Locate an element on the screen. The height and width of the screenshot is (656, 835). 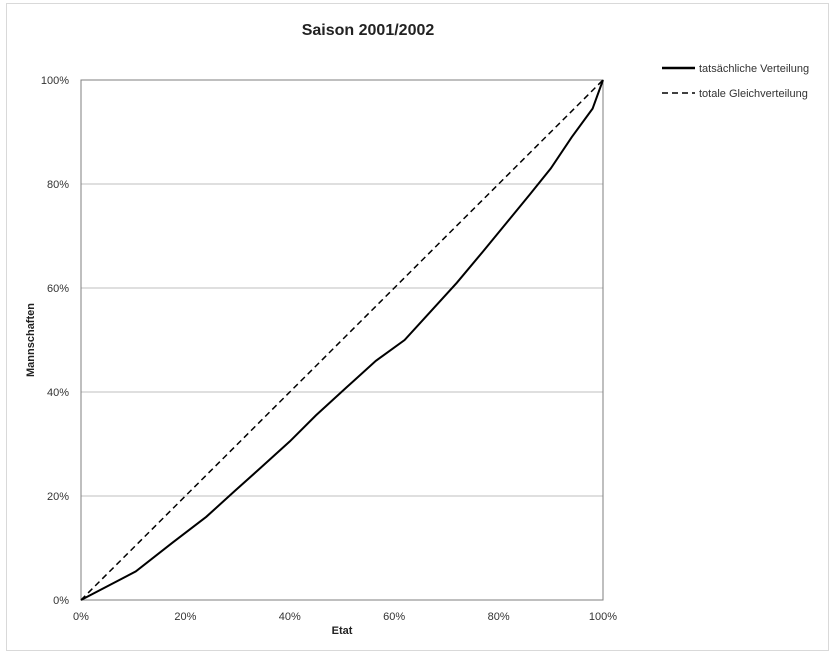
y-tick-label: 60% is located at coordinates (58, 289).